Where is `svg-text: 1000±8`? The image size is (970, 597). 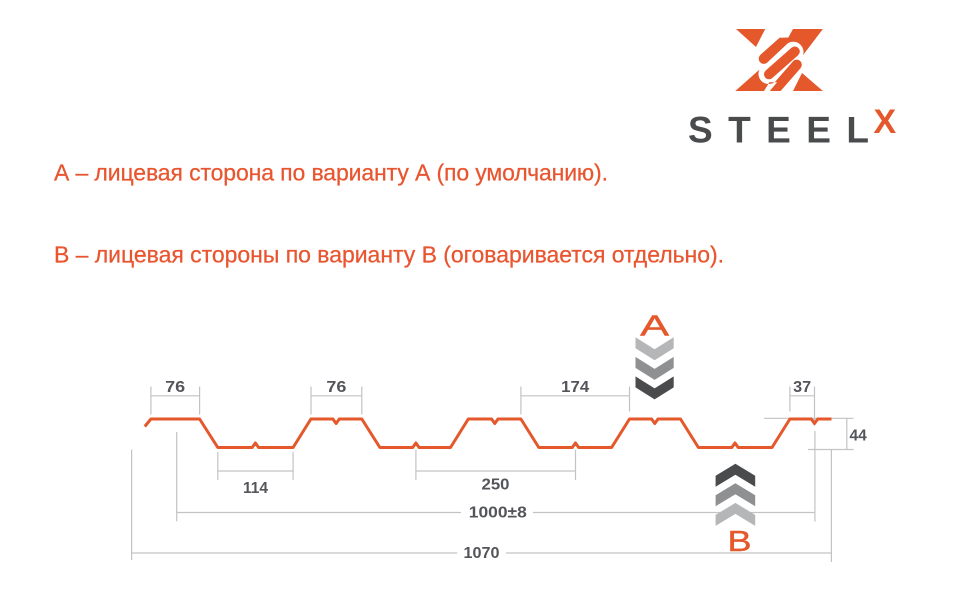
svg-text: 1000±8 is located at coordinates (498, 513).